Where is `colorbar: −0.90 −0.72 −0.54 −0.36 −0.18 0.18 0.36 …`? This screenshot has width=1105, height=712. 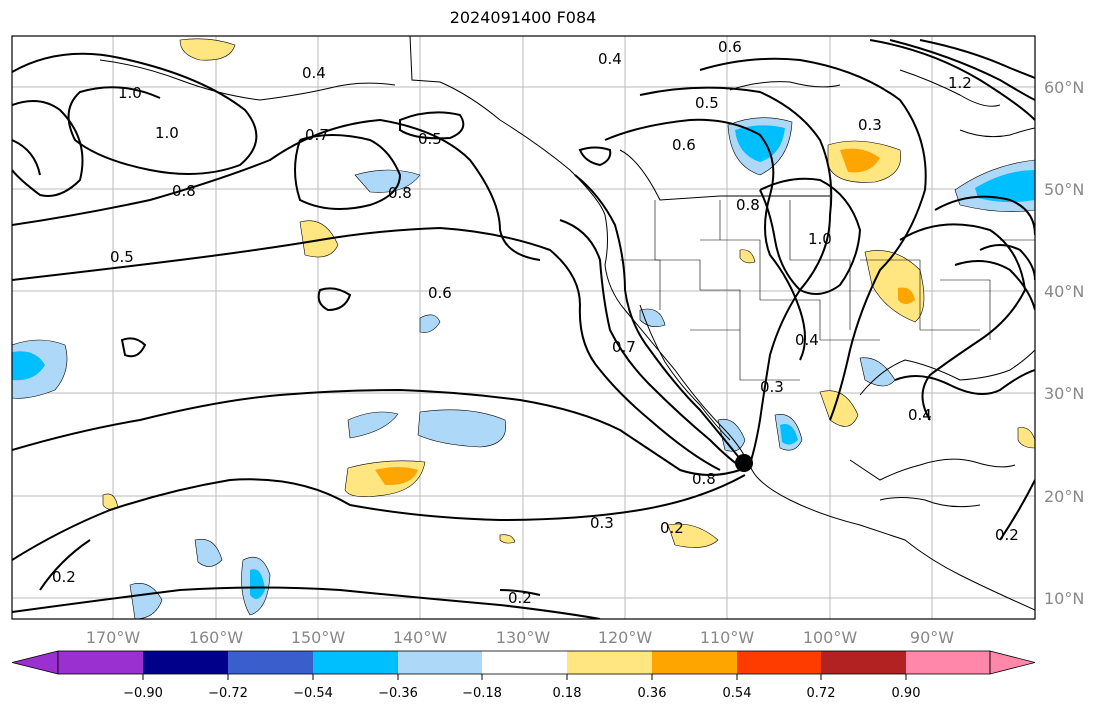 colorbar: −0.90 −0.72 −0.54 −0.36 −0.18 0.18 0.36 … is located at coordinates (523, 675).